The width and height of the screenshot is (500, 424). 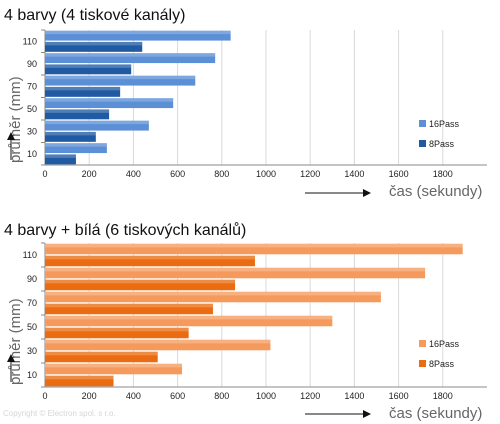 What do you see at coordinates (94, 15) in the screenshot?
I see `chart-title: 4 barvy (4 tiskové kanály)` at bounding box center [94, 15].